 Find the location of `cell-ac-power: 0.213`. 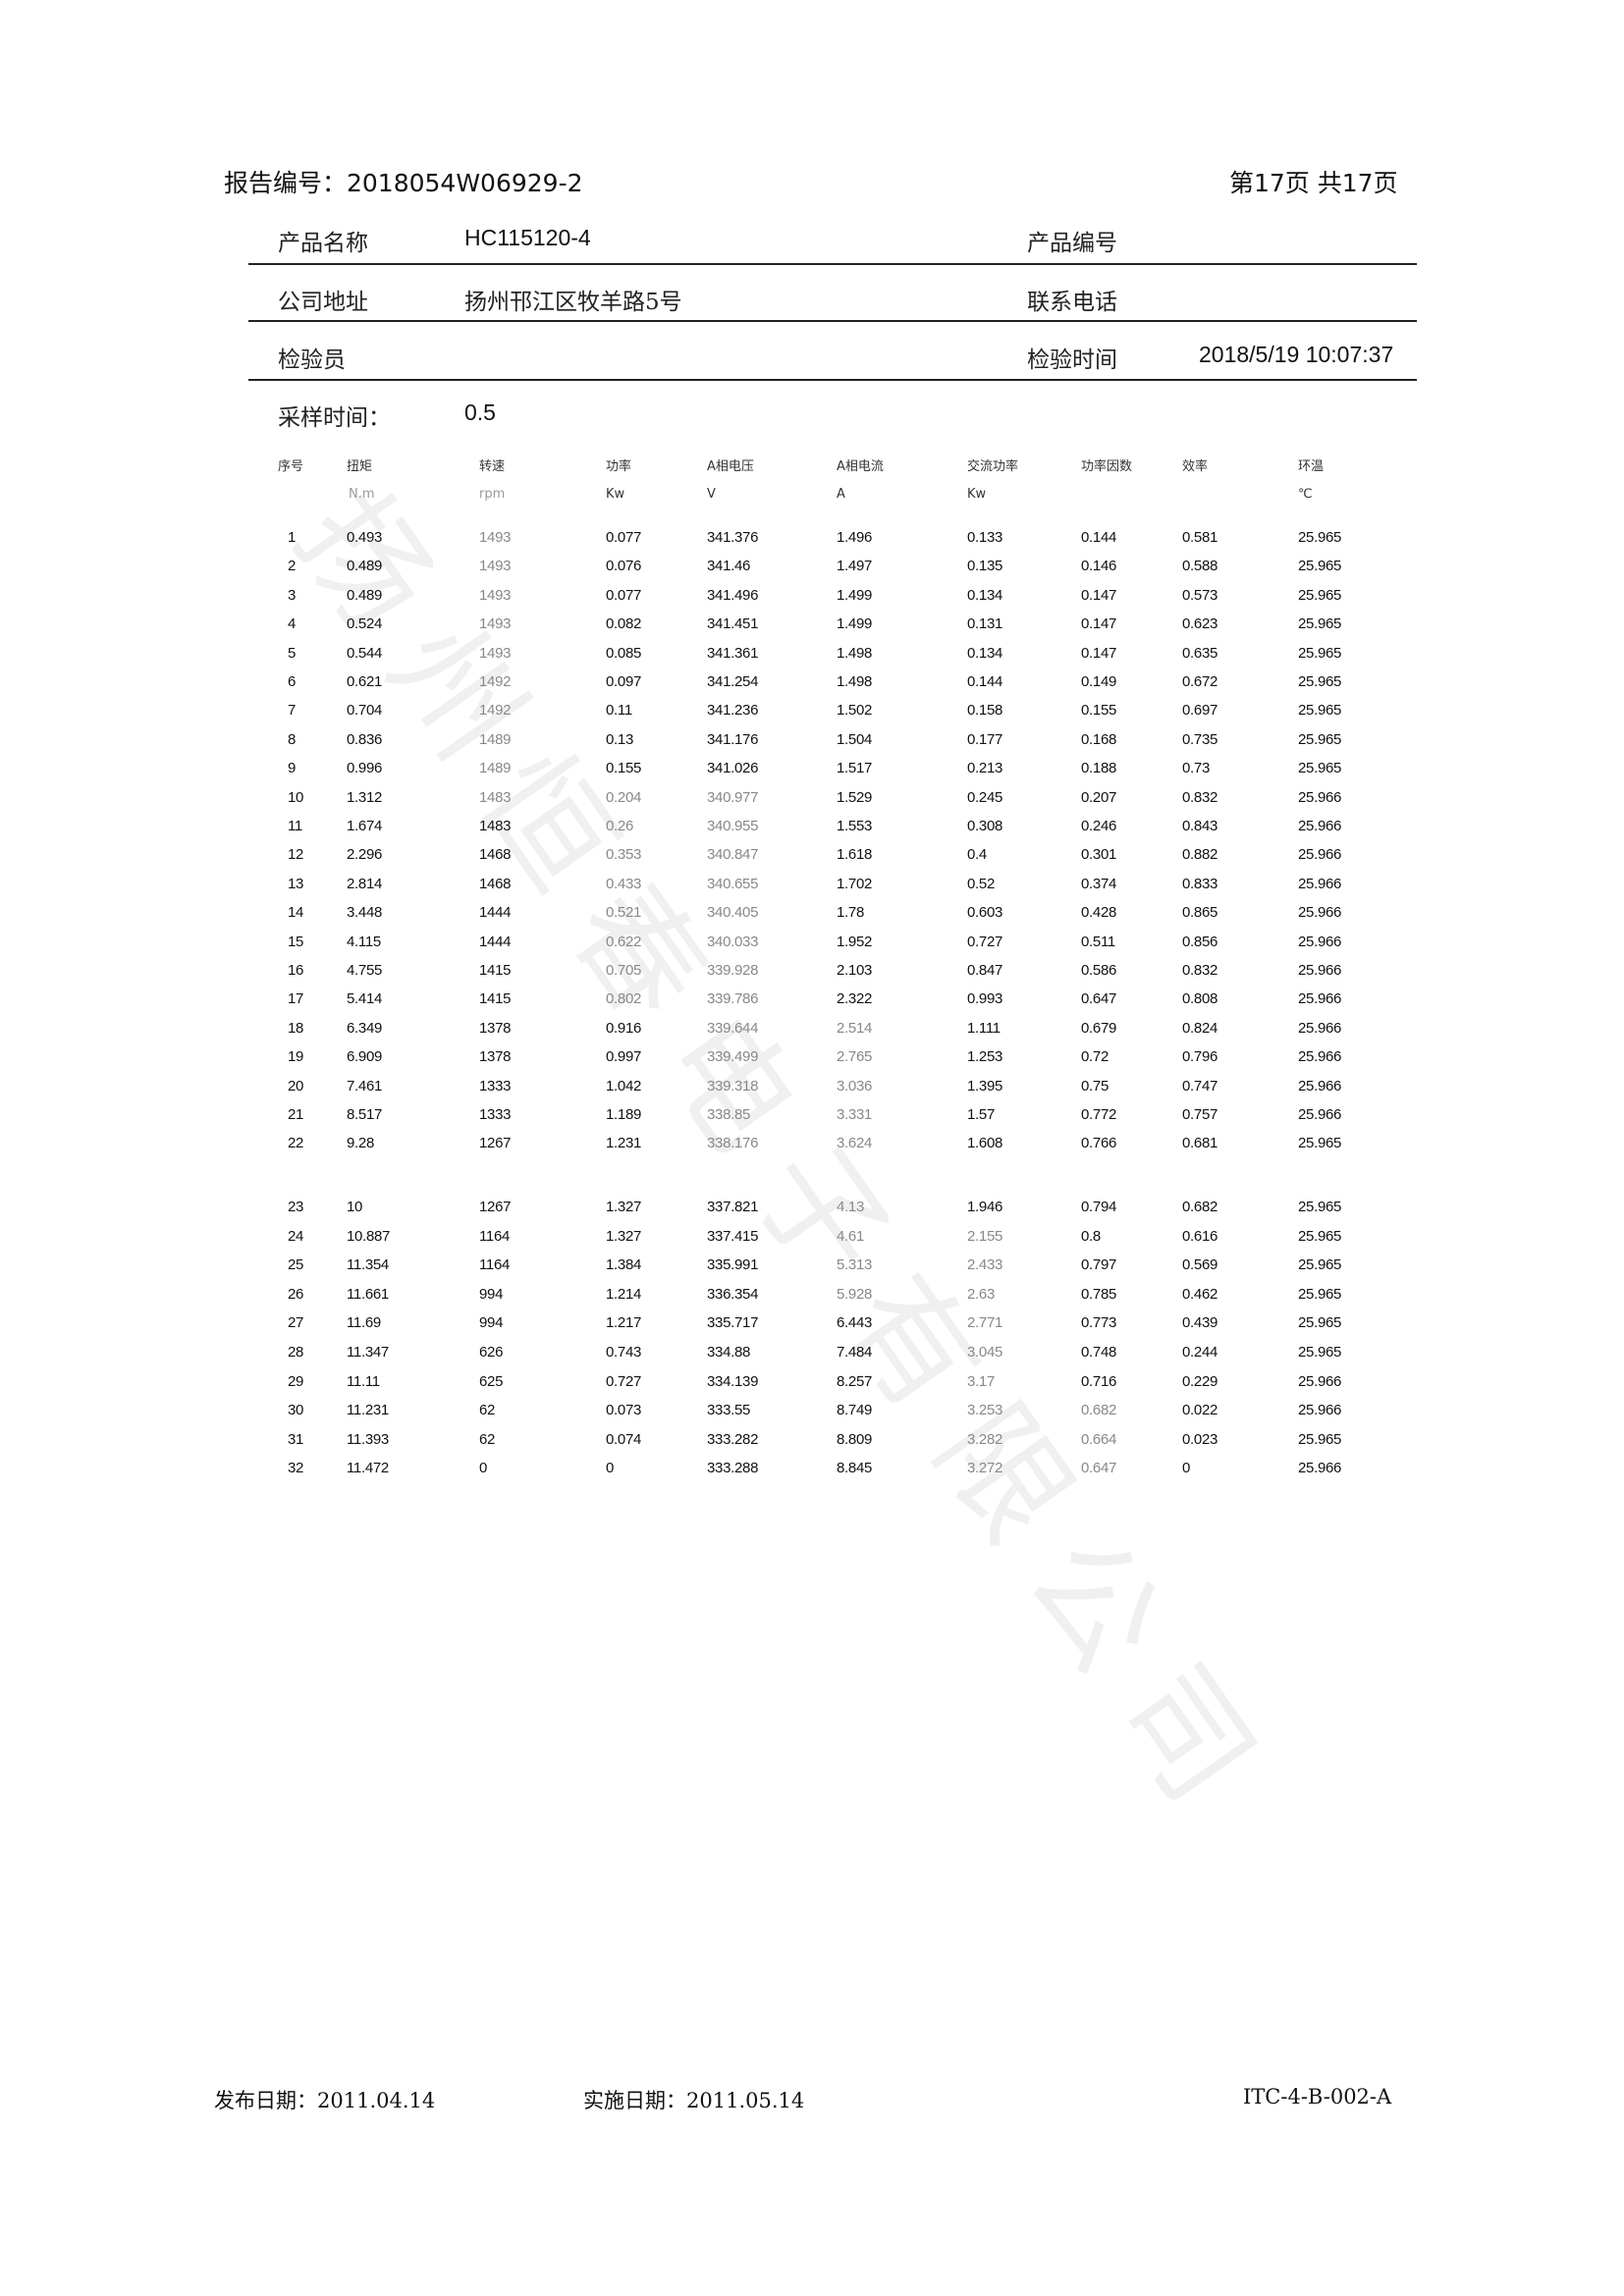

cell-ac-power: 0.213 is located at coordinates (985, 768).